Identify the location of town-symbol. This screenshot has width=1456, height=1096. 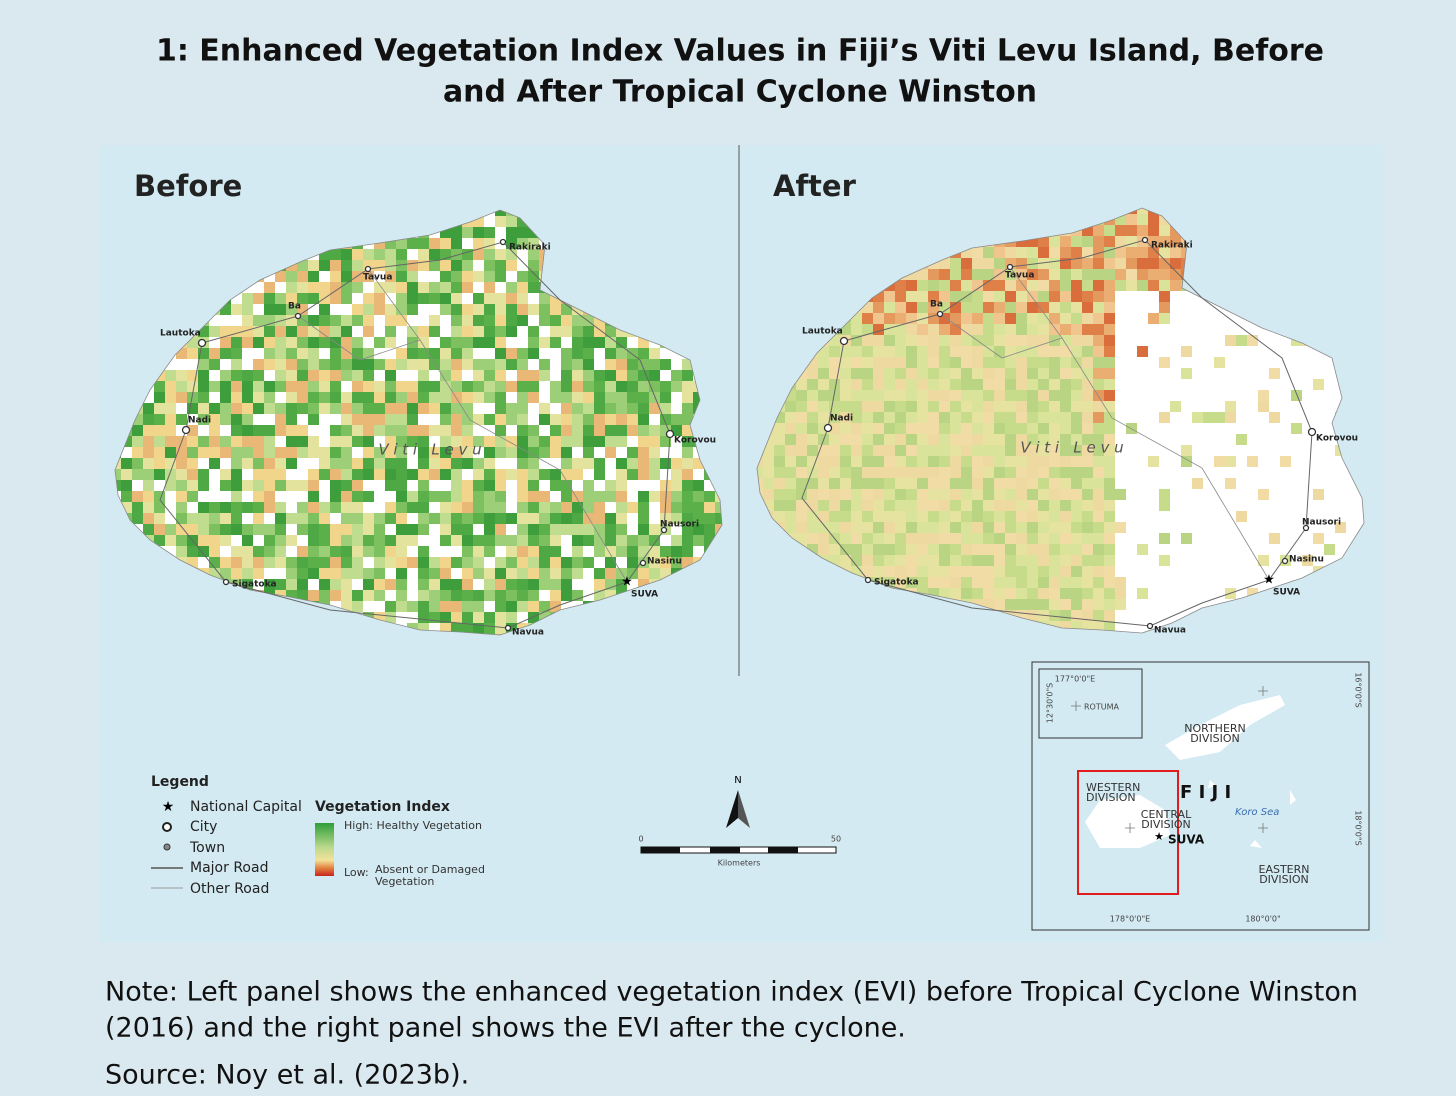
(167, 847).